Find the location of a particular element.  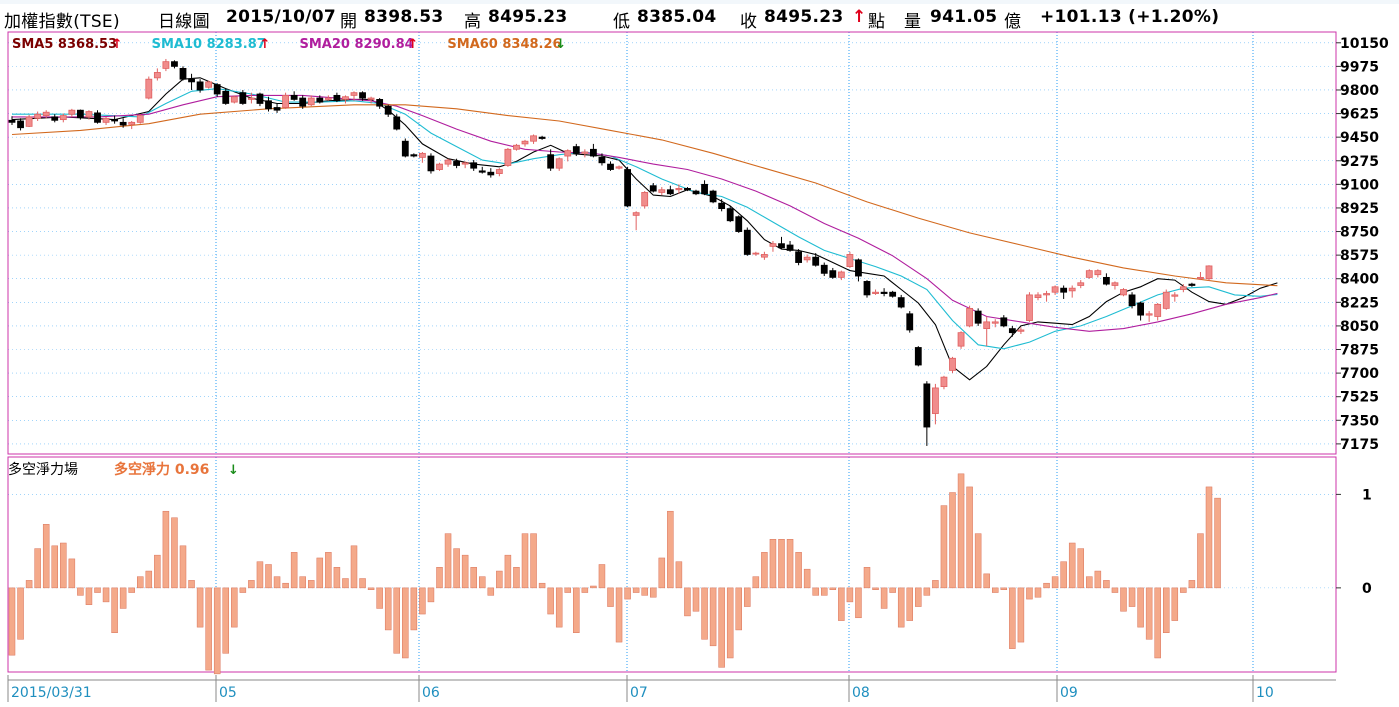

open-value: 8398.53 is located at coordinates (404, 17).